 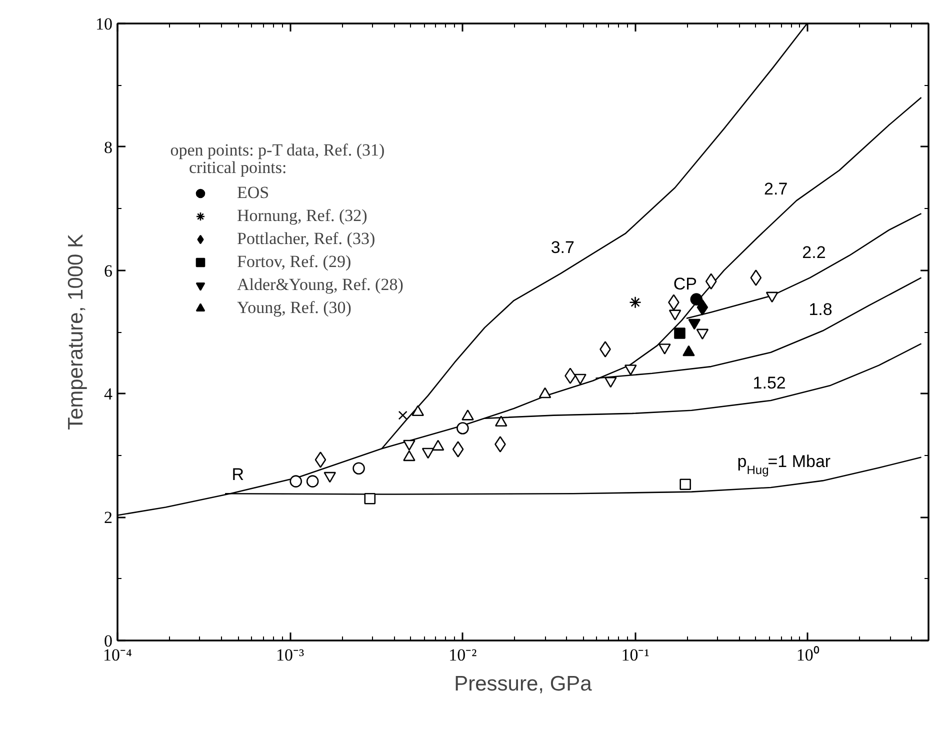 I want to click on annotation: 1.52, so click(x=769, y=382).